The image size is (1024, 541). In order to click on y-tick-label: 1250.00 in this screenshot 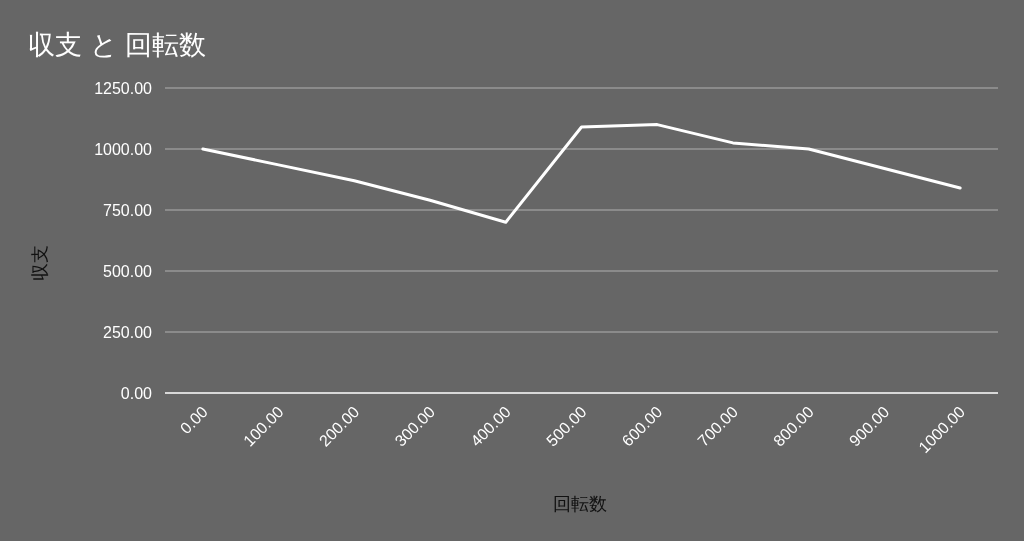, I will do `click(123, 88)`.